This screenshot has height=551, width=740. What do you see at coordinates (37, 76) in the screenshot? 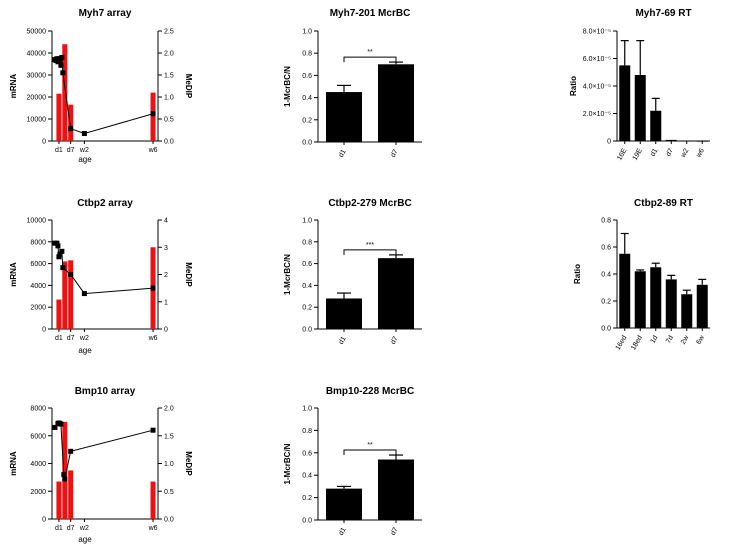
I see `y-axis-tick-label: 30000` at bounding box center [37, 76].